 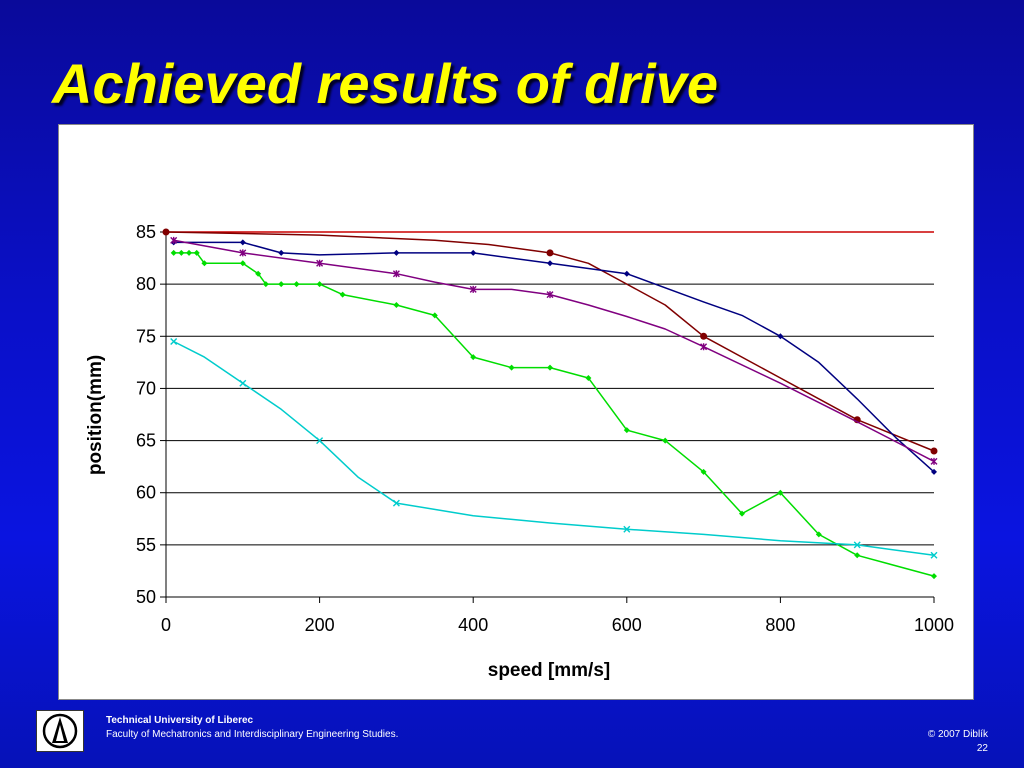 What do you see at coordinates (146, 336) in the screenshot?
I see `y-tick-label: 75` at bounding box center [146, 336].